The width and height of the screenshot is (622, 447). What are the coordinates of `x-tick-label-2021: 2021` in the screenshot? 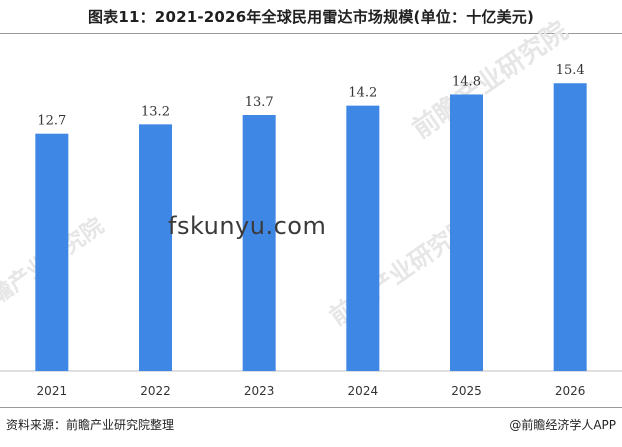 It's located at (52, 391).